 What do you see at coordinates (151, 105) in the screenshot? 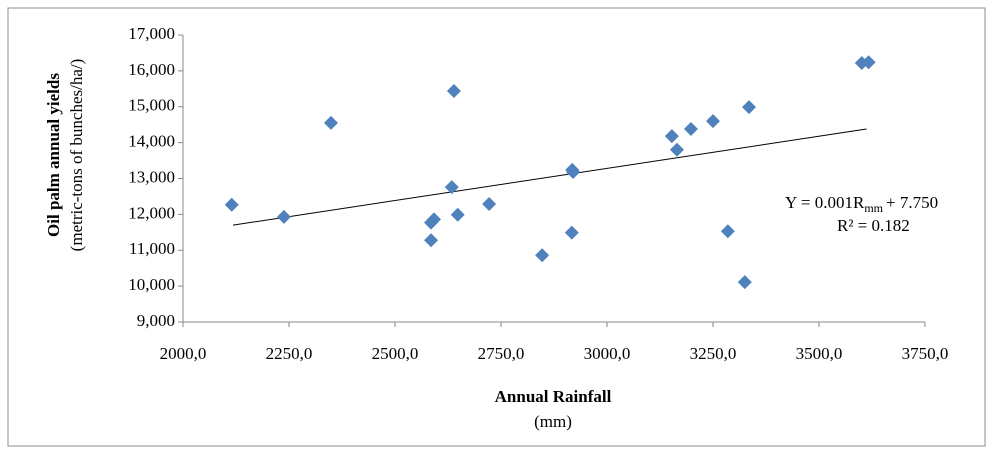
I see `y-tick-label: 15,000` at bounding box center [151, 105].